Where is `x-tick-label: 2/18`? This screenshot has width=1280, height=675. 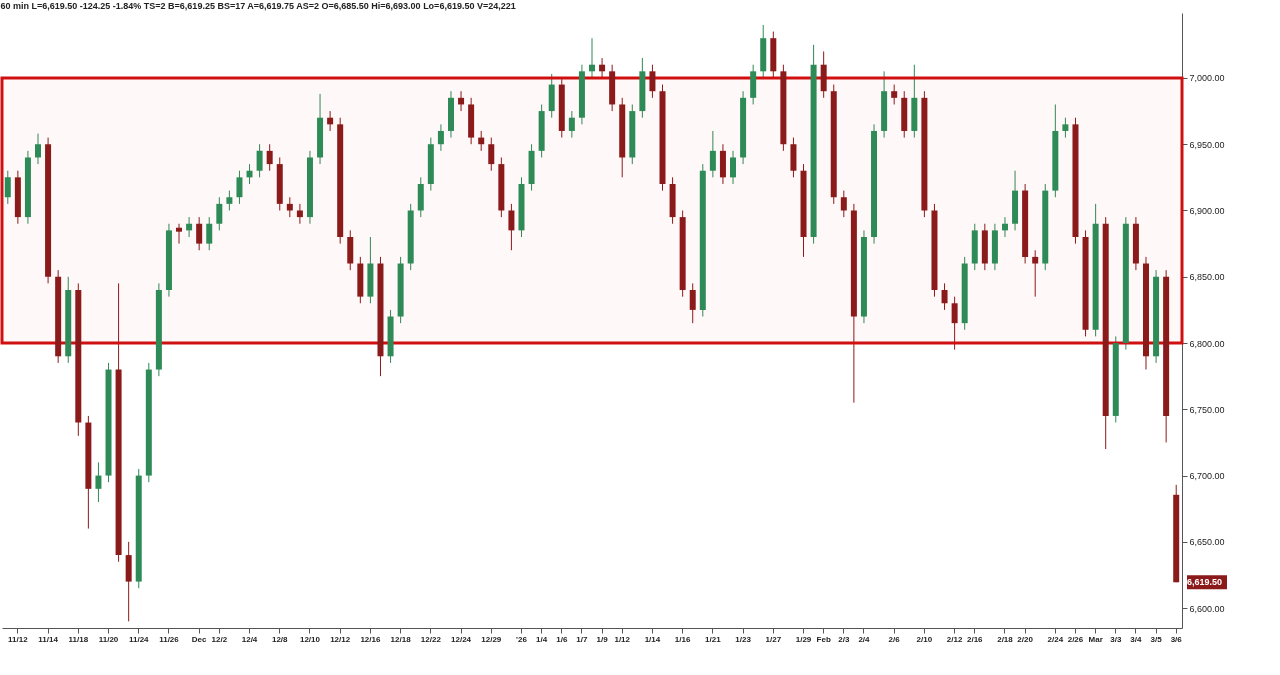 x-tick-label: 2/18 is located at coordinates (1005, 639).